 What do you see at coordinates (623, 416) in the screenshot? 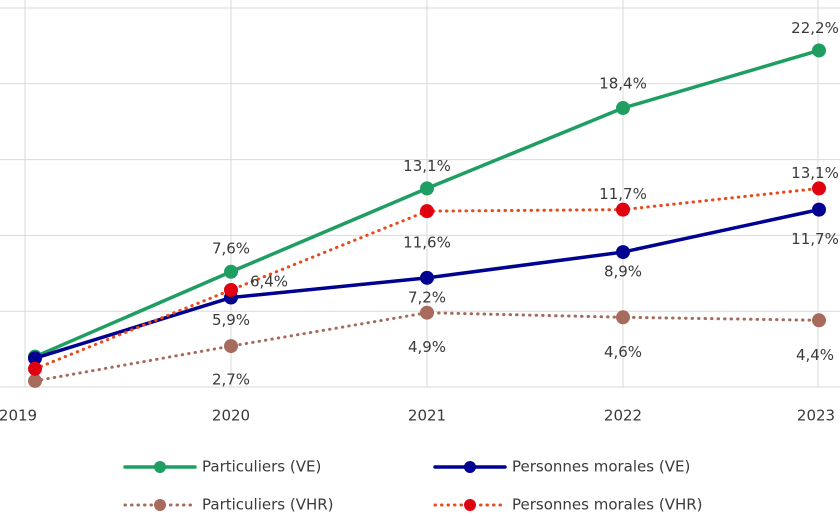
I see `x-tick-label: 2022` at bounding box center [623, 416].